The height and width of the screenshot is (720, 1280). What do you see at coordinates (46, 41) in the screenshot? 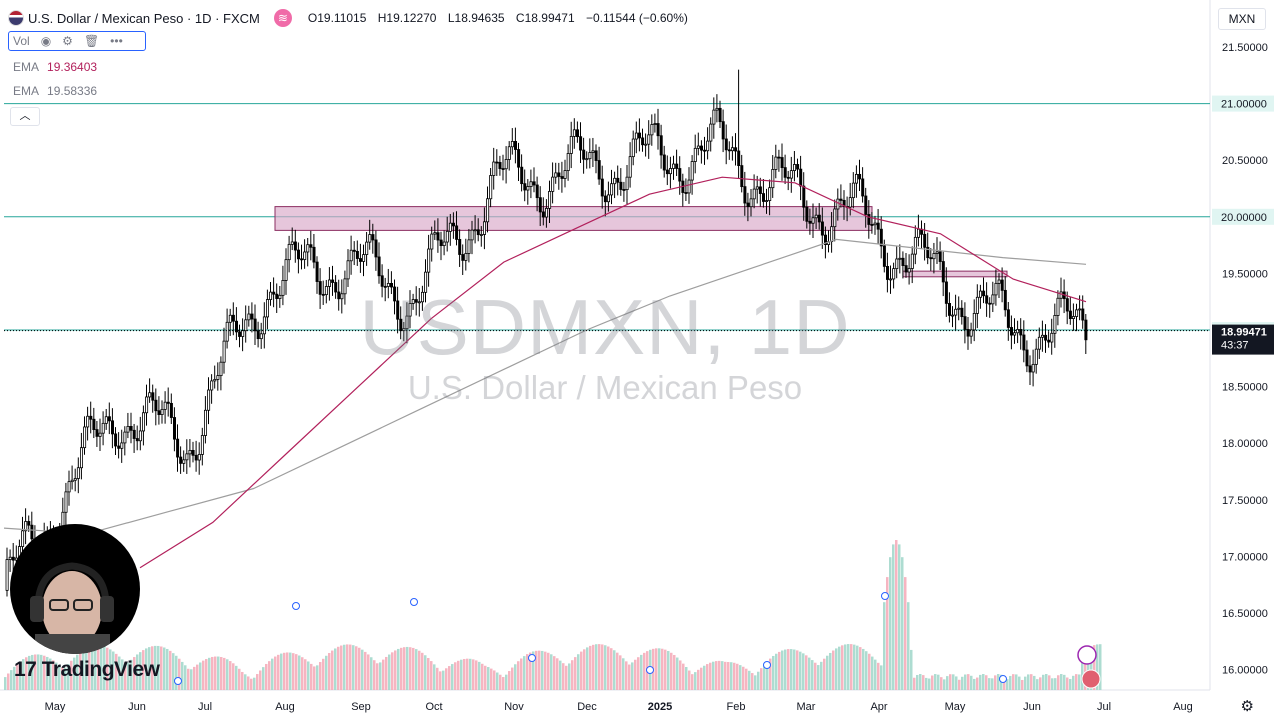
I see `eye-icon: ◉` at bounding box center [46, 41].